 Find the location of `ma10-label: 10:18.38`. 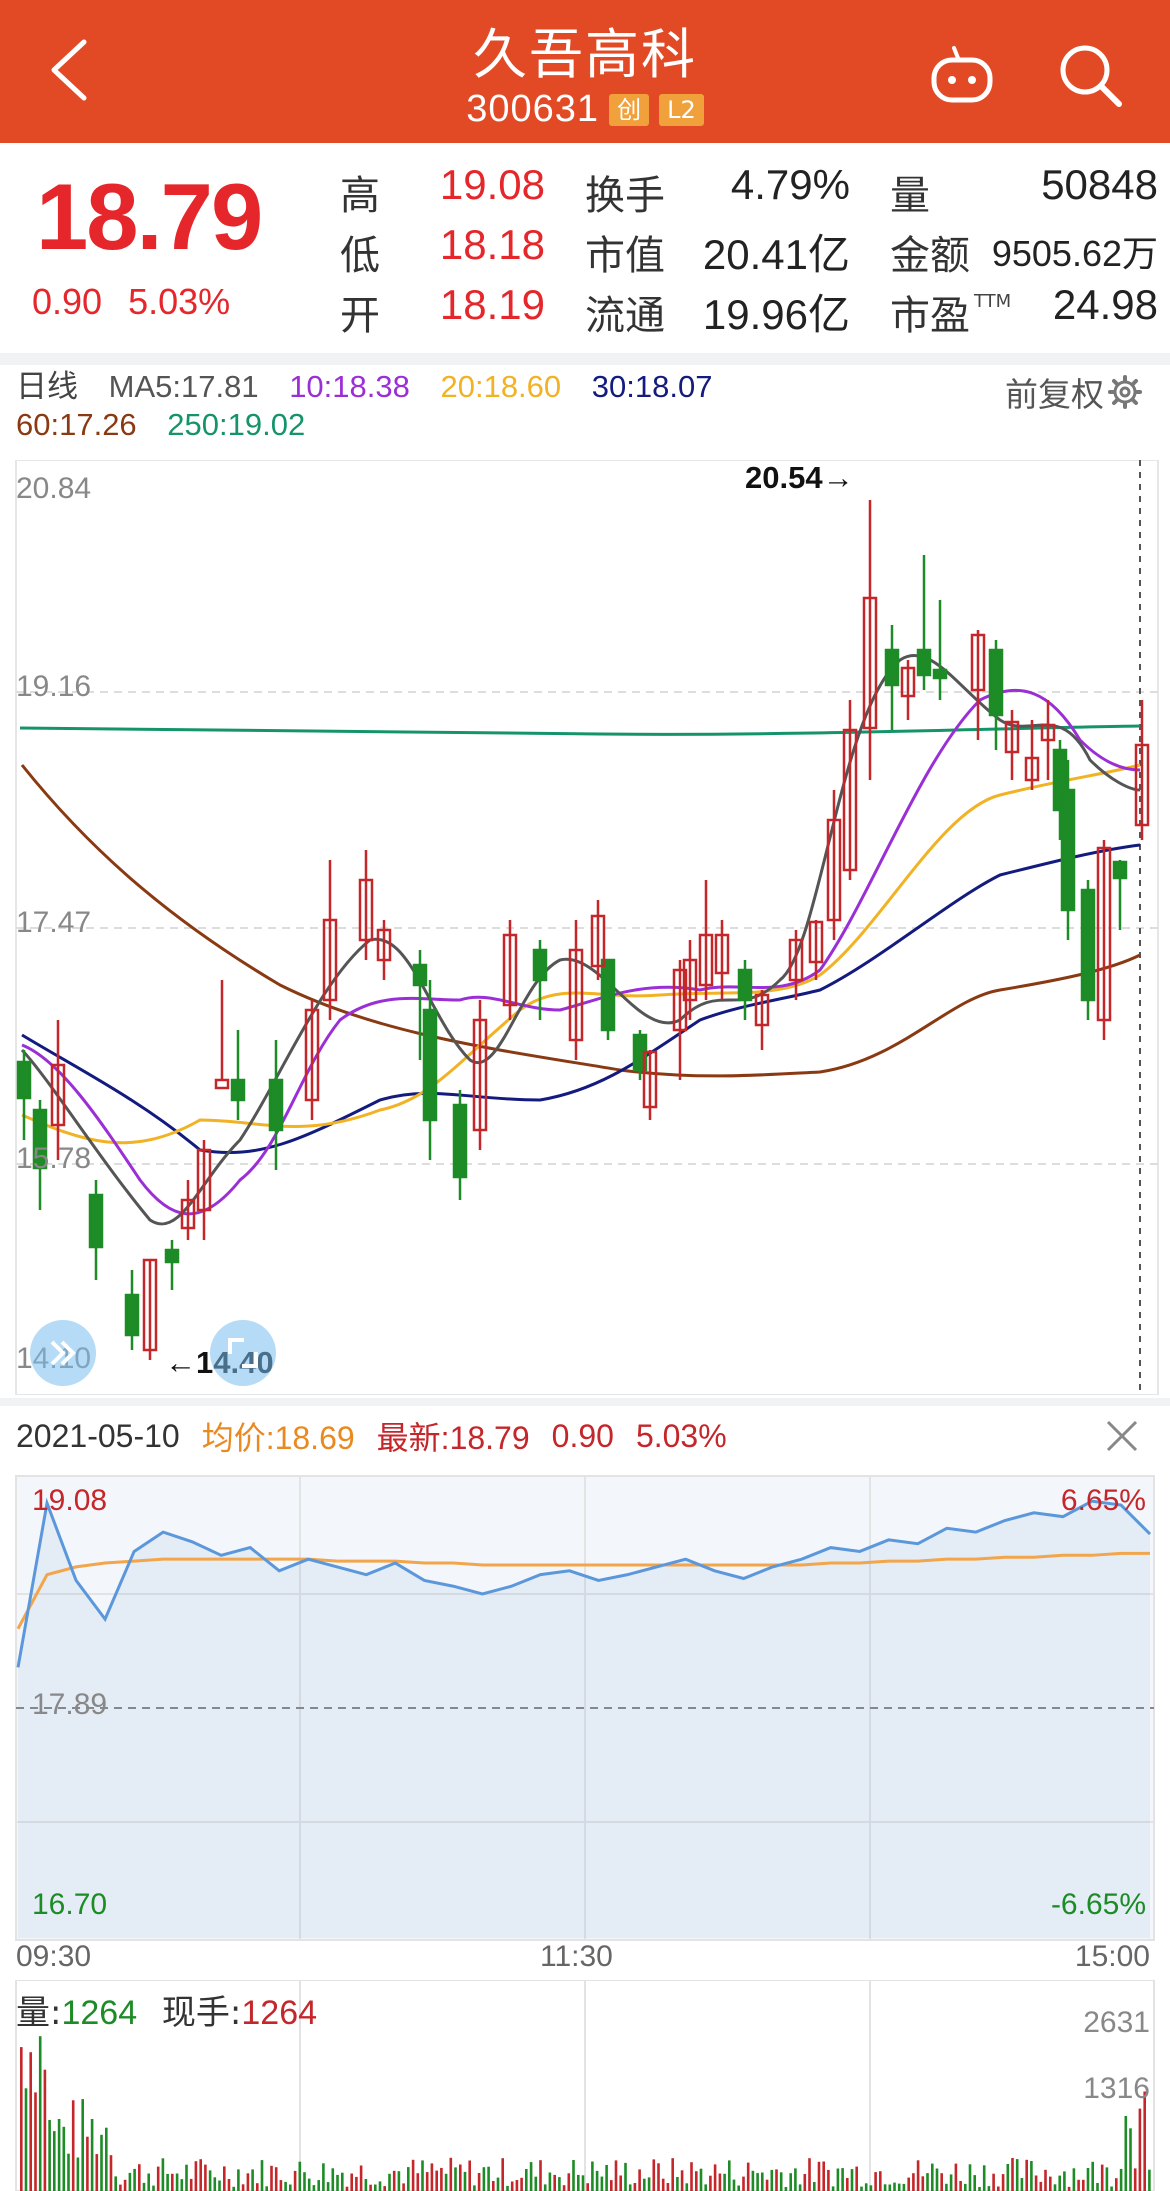

ma10-label: 10:18.38 is located at coordinates (349, 386).